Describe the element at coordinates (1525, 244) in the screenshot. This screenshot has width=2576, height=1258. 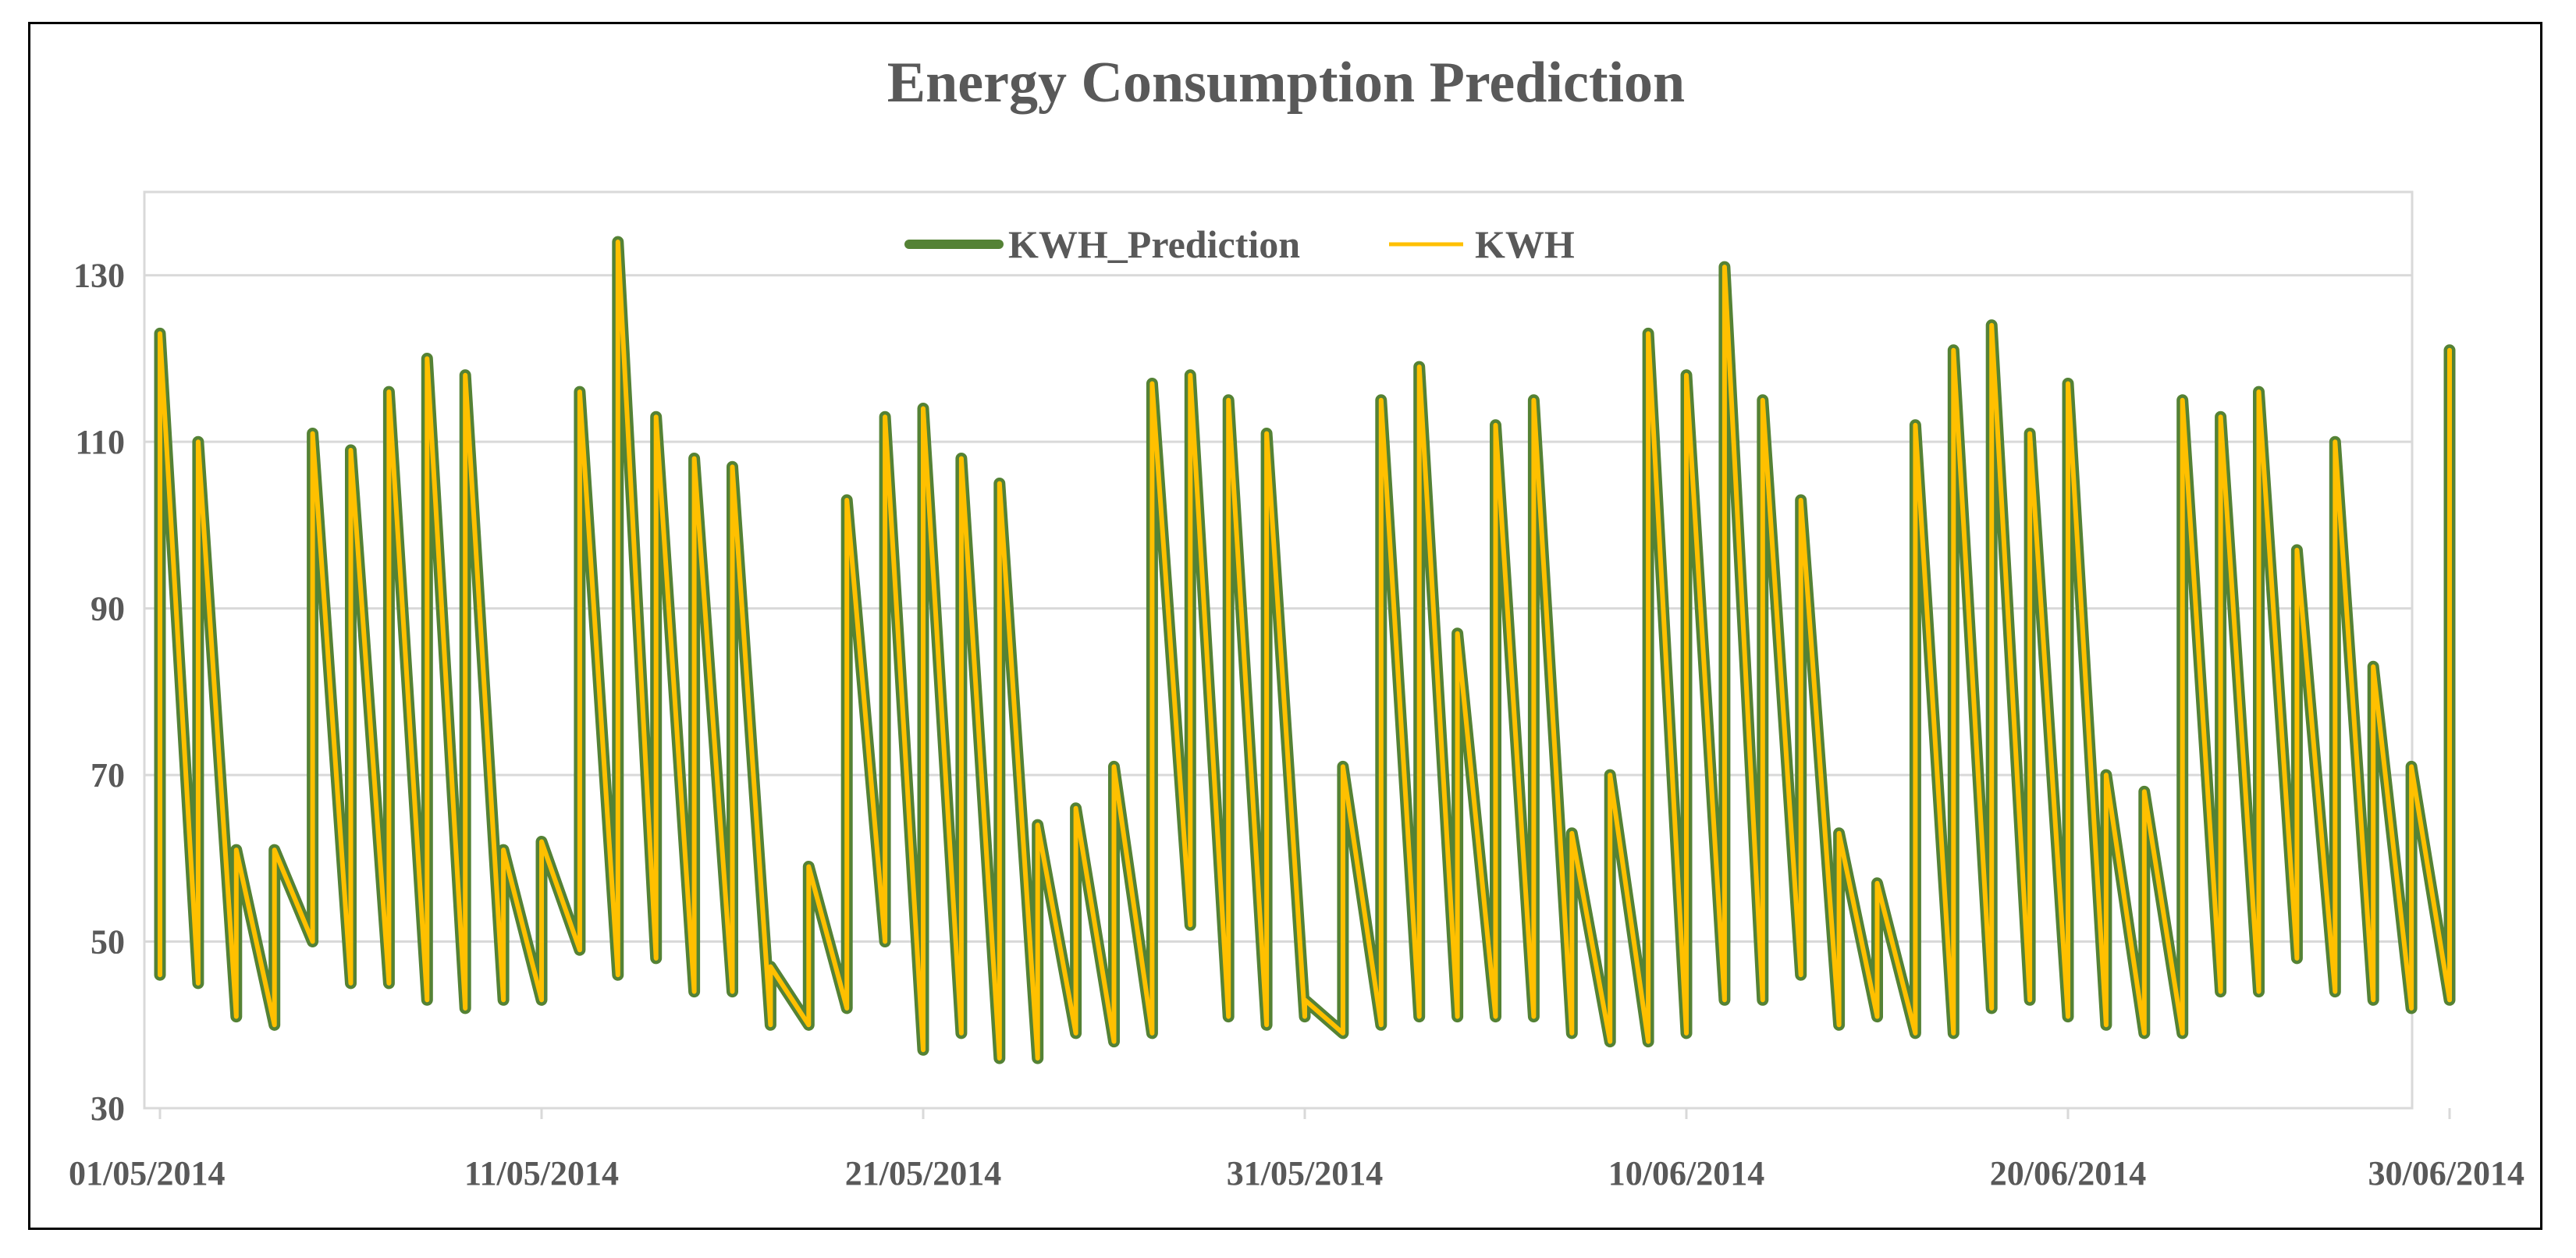
I see `legend-label-kwh: KWH` at that location.